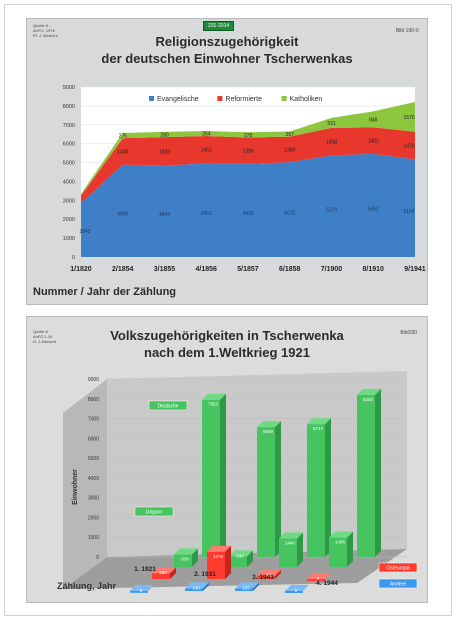 This screenshot has width=456, height=620. Describe the element at coordinates (206, 214) in the screenshot. I see `data-label: 4953` at that location.